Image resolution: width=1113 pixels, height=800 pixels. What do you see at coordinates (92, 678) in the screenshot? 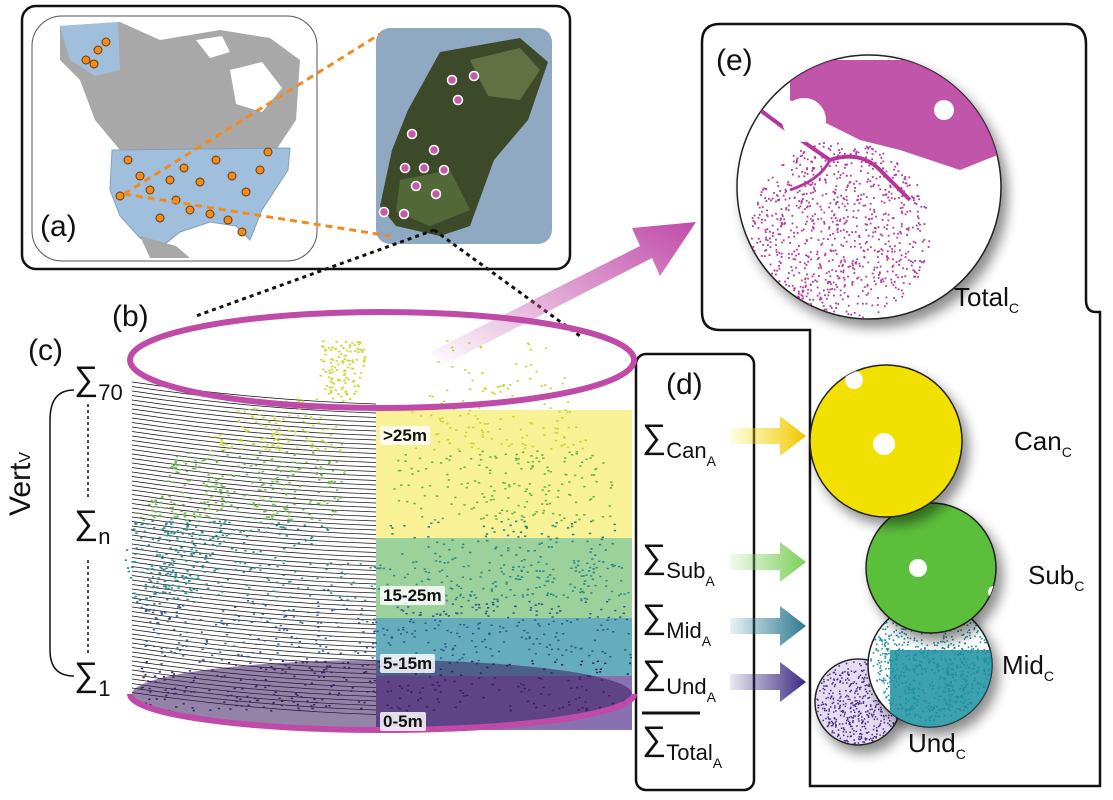
I see `vertical-sigma-bottom: ∑1` at bounding box center [92, 678].